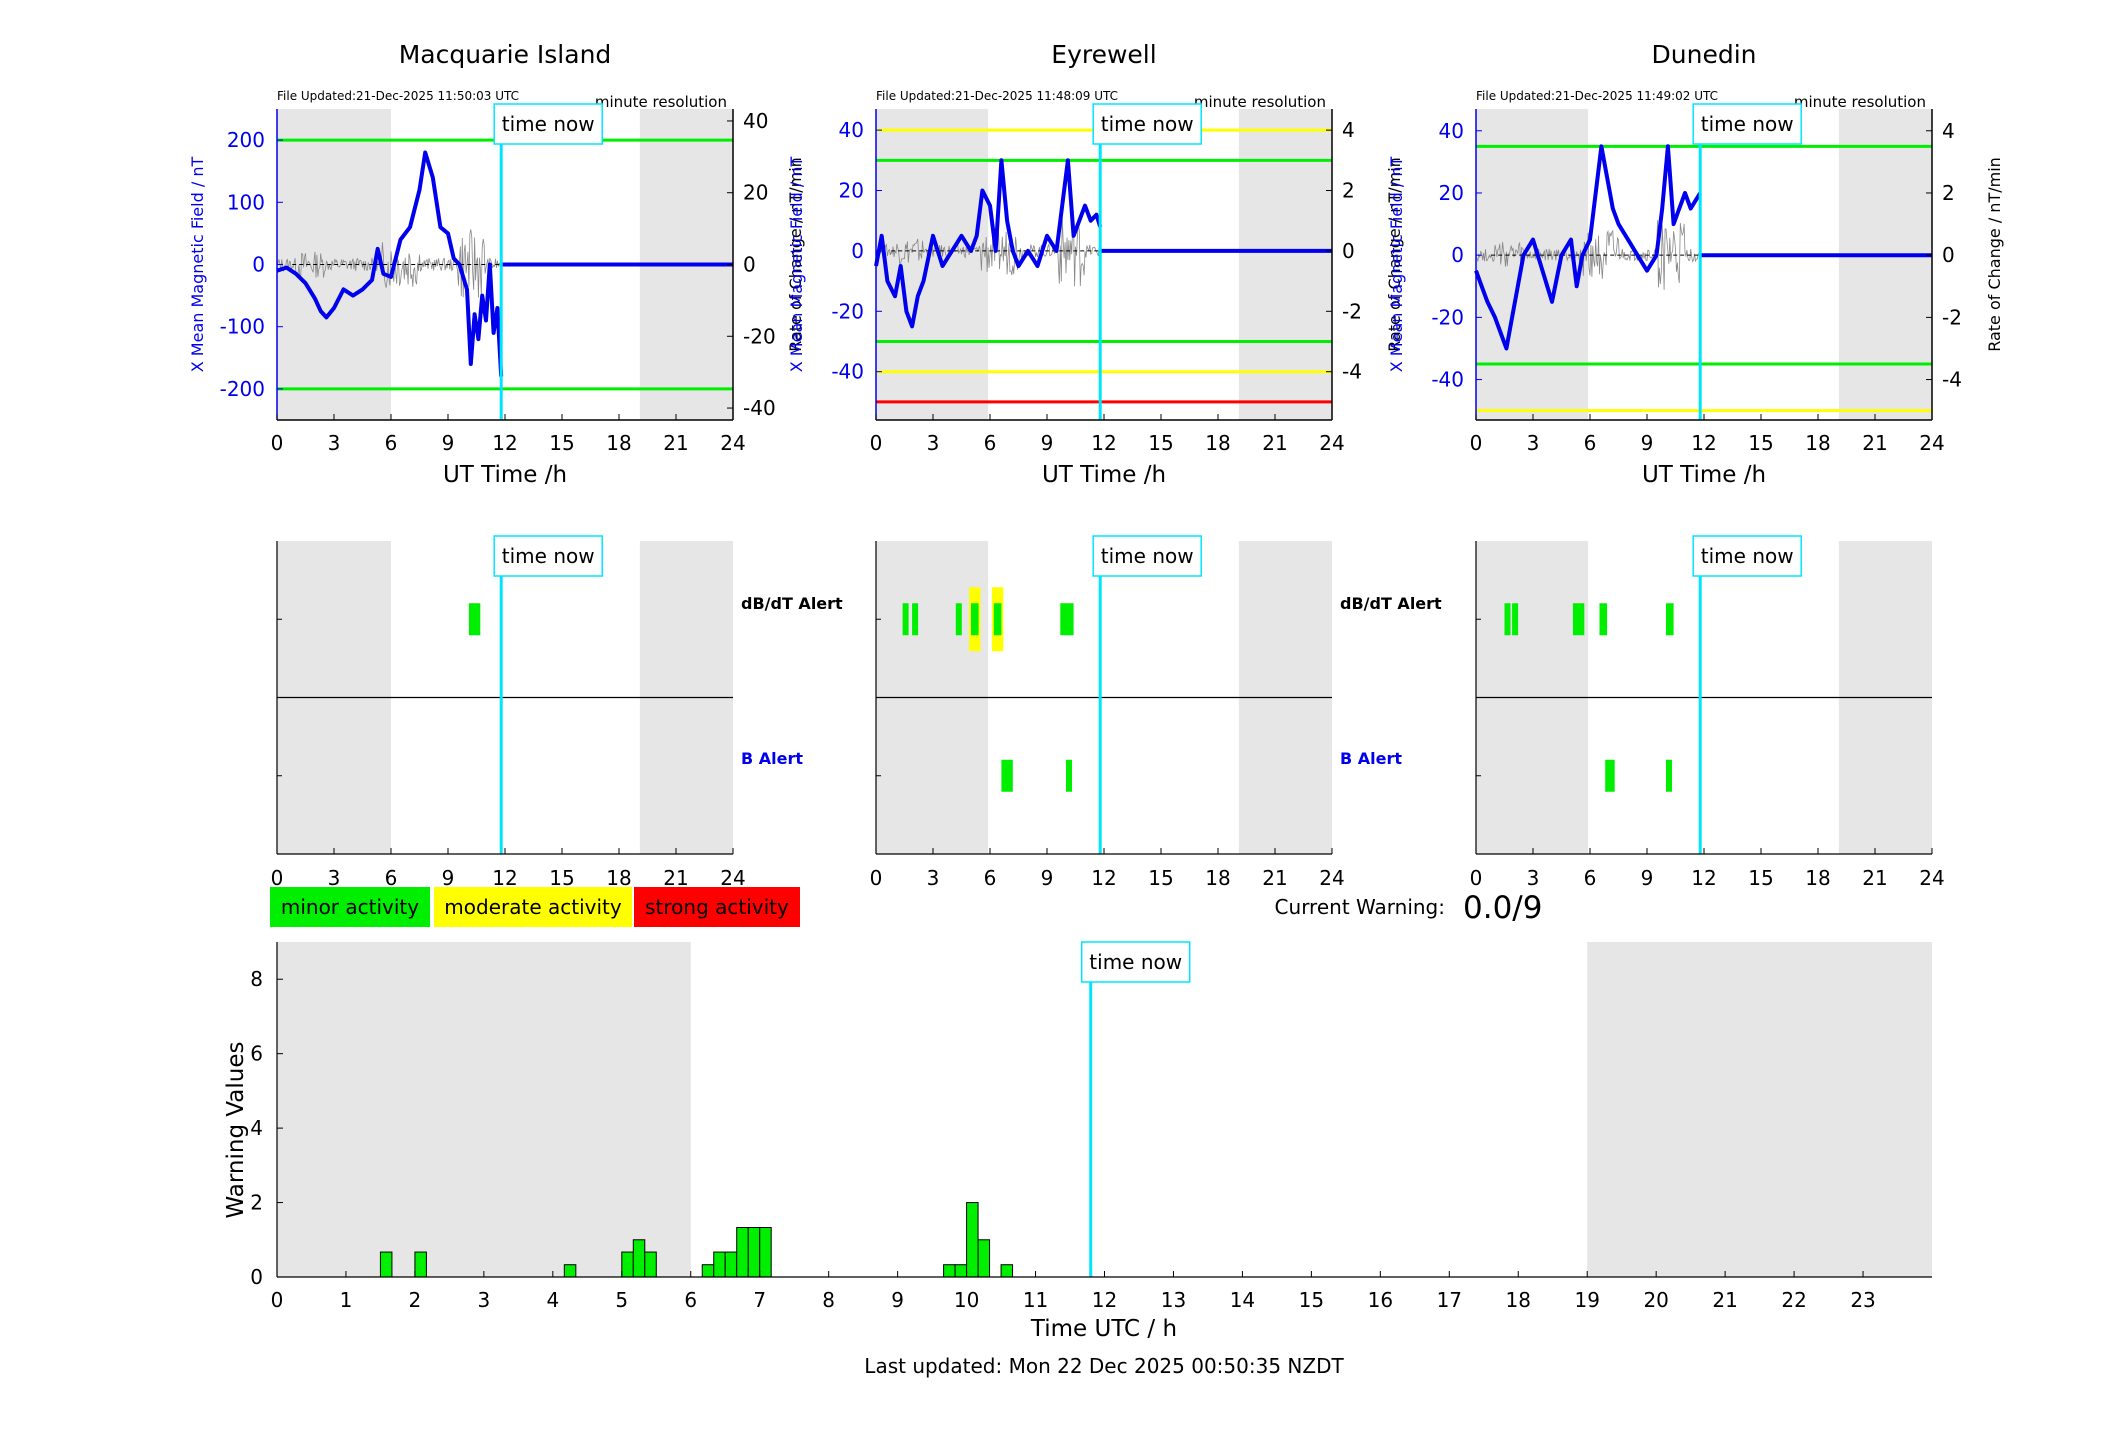  Describe the element at coordinates (242, 389) in the screenshot. I see `y-tick-label: -200` at that location.